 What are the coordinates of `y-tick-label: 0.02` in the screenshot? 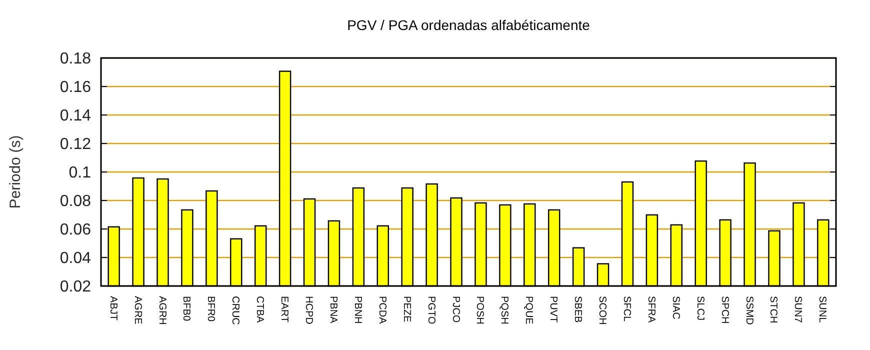 It's located at (76, 287).